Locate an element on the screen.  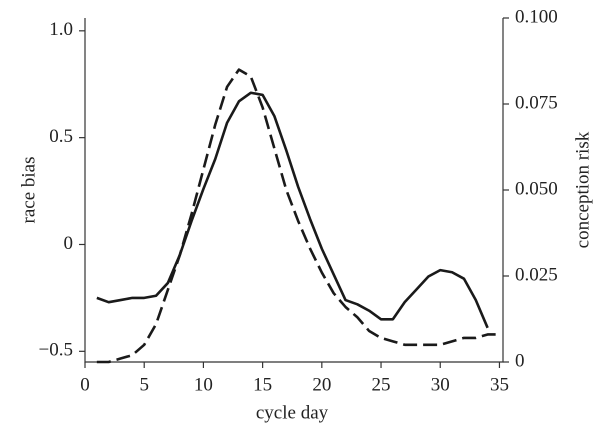
y2-axis-label: conception risk is located at coordinates (582, 189).